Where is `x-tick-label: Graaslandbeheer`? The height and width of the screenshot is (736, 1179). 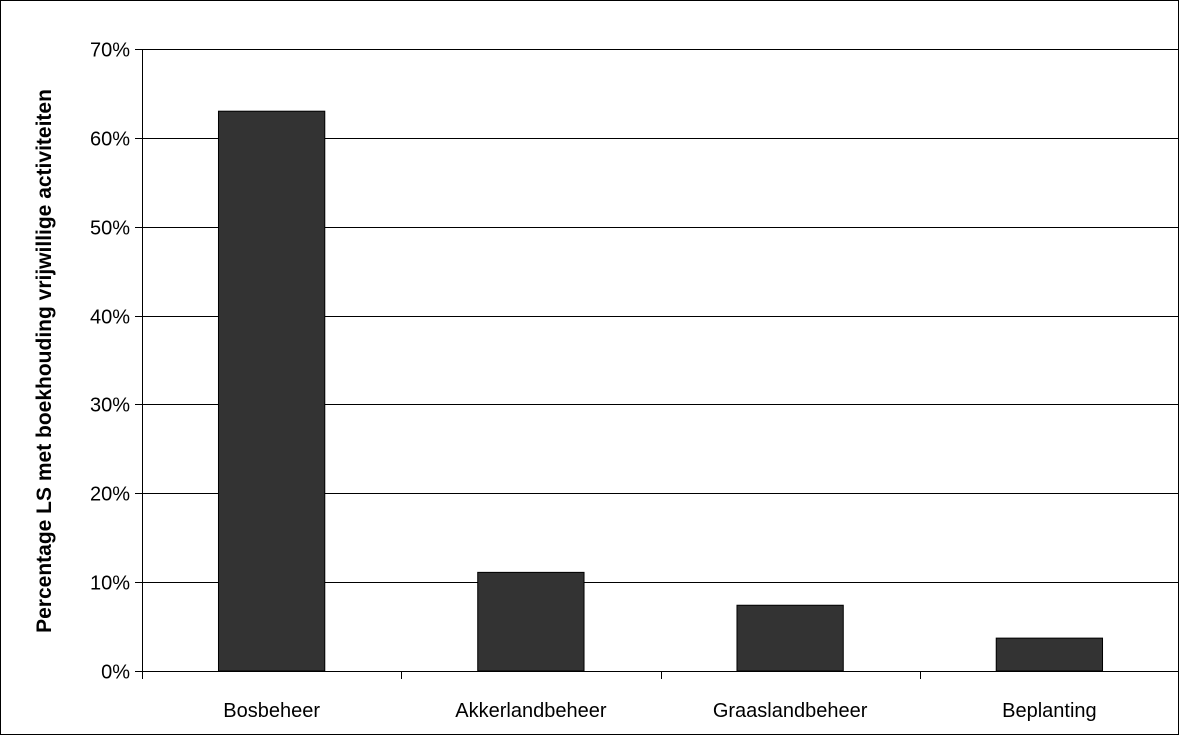
x-tick-label: Graaslandbeheer is located at coordinates (790, 711).